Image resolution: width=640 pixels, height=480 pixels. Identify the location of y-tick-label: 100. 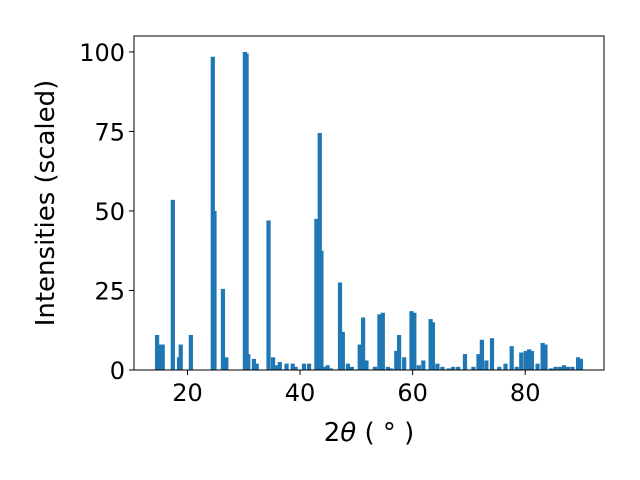
(102, 53).